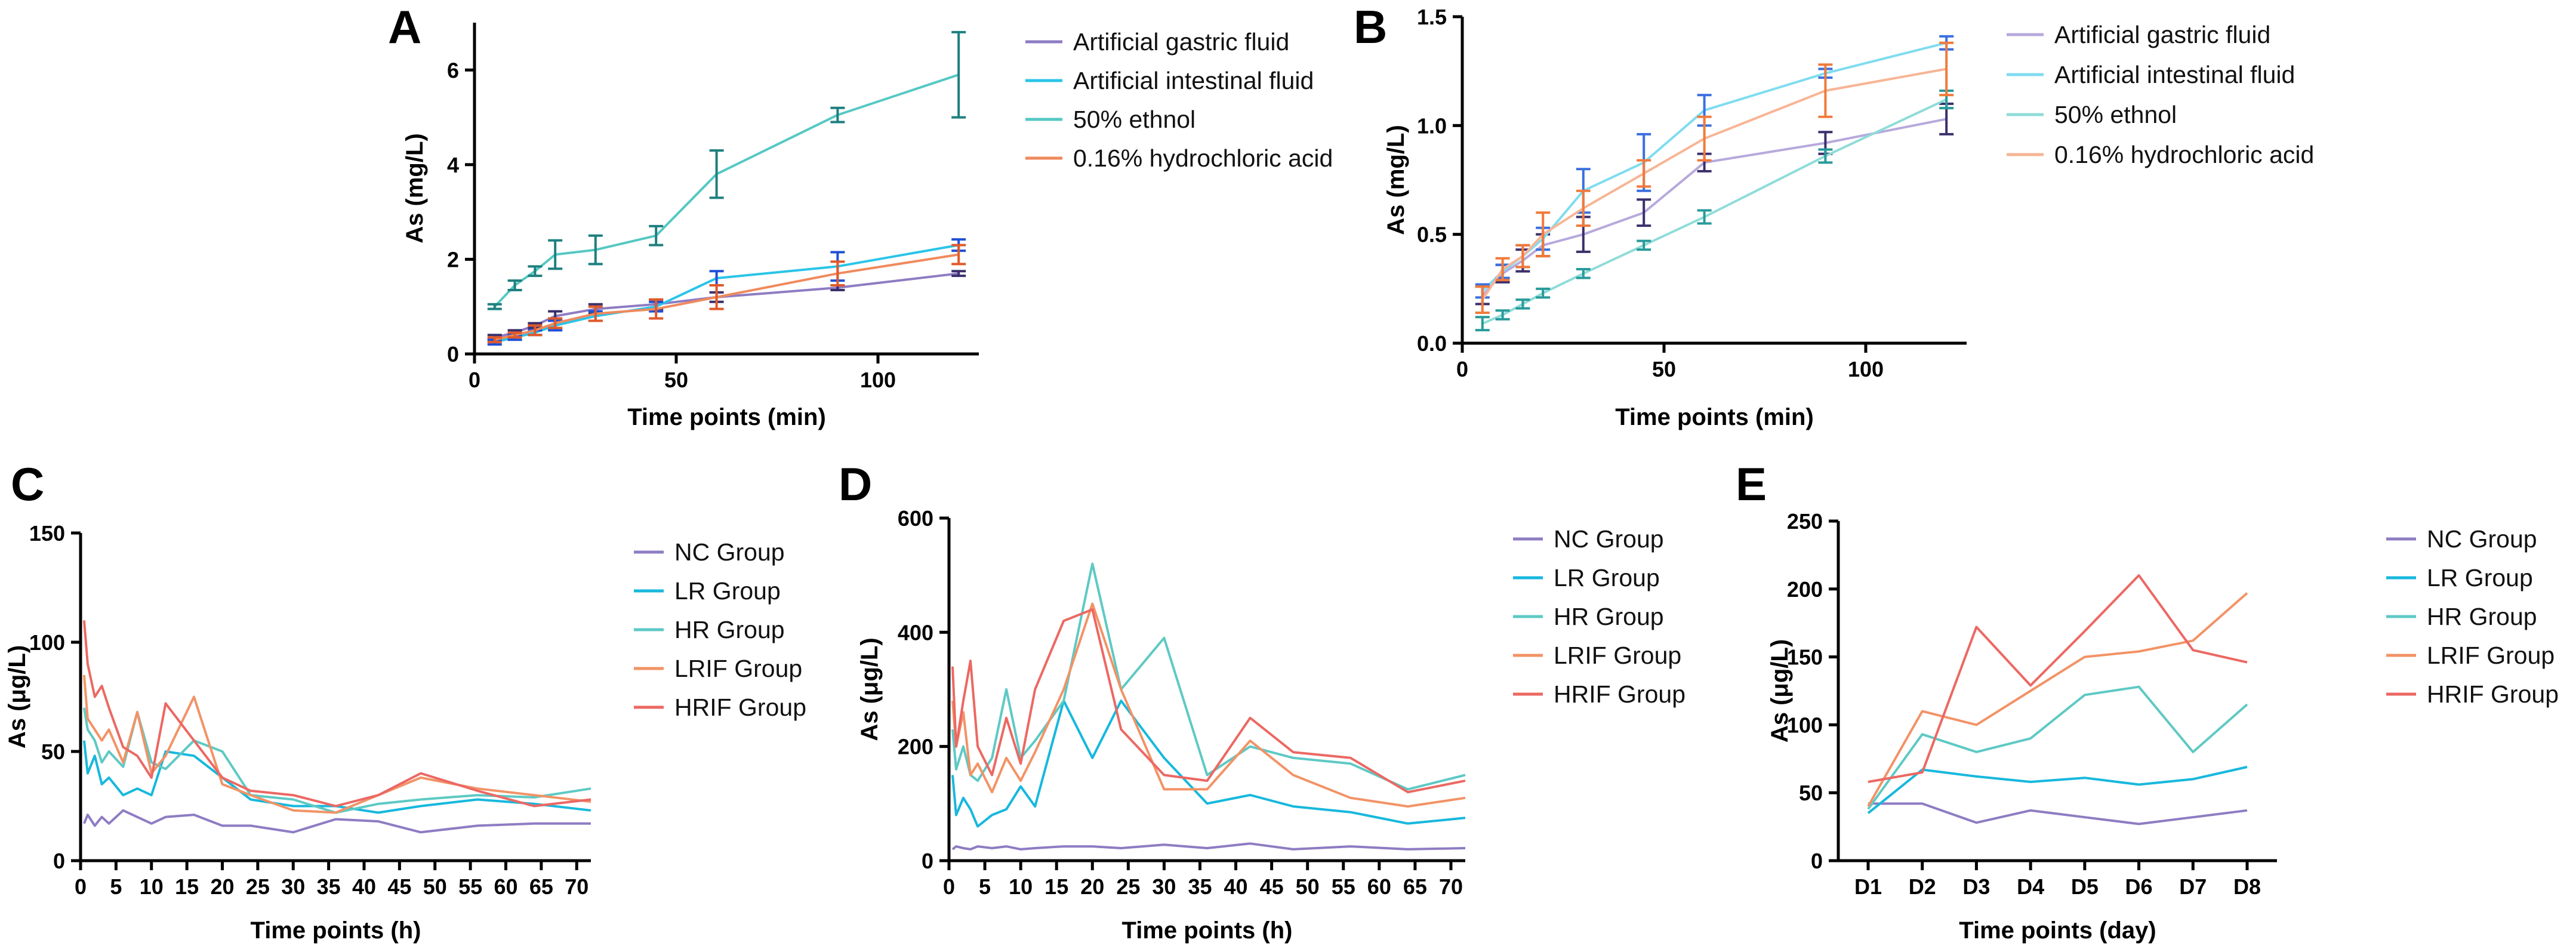 This screenshot has height=952, width=2576. Describe the element at coordinates (1370, 27) in the screenshot. I see `panel-letter: B` at that location.